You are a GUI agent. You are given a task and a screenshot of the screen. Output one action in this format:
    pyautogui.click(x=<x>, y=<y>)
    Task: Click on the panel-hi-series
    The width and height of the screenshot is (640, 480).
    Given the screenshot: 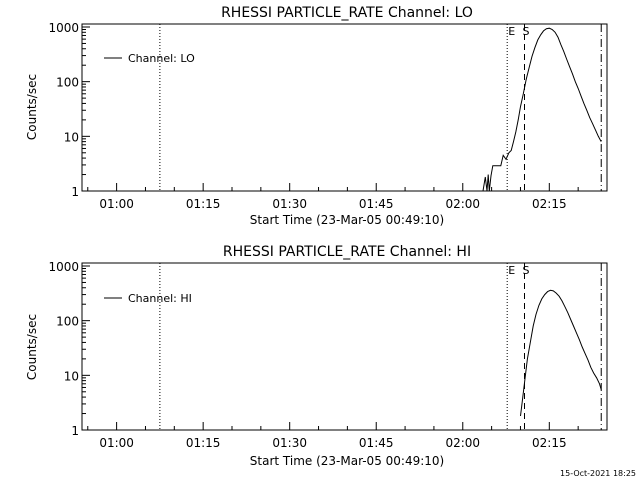 What is the action you would take?
    pyautogui.click(x=561, y=353)
    